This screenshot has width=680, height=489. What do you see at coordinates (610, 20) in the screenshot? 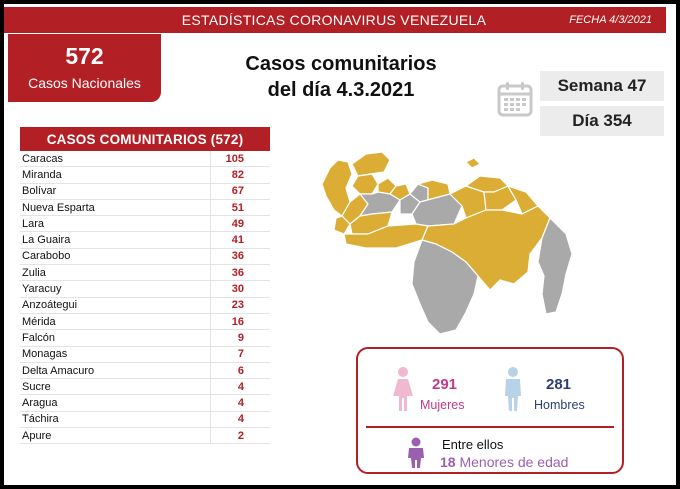
I see `header-date: FECHA 4/3/2021` at bounding box center [610, 20].